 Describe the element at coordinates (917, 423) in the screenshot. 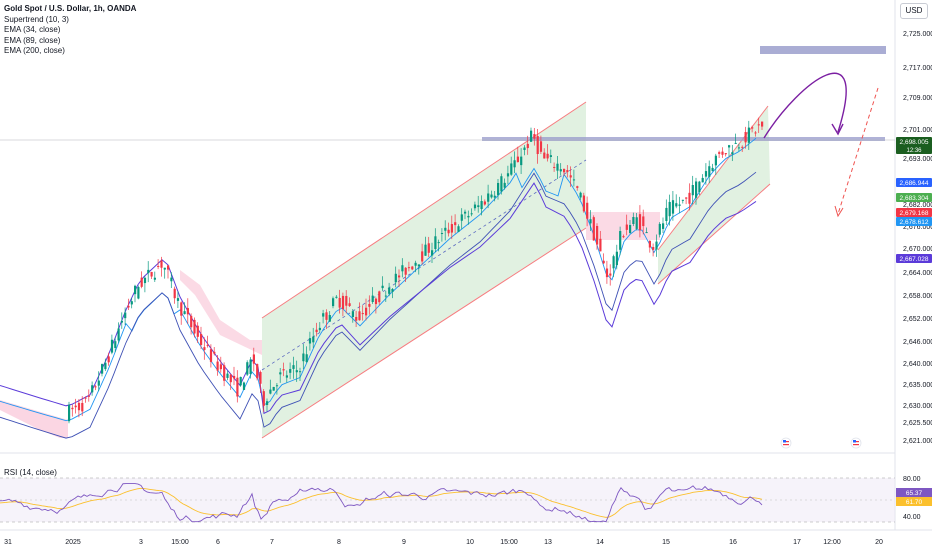

I see `y-tick-label: 2,625.500` at that location.